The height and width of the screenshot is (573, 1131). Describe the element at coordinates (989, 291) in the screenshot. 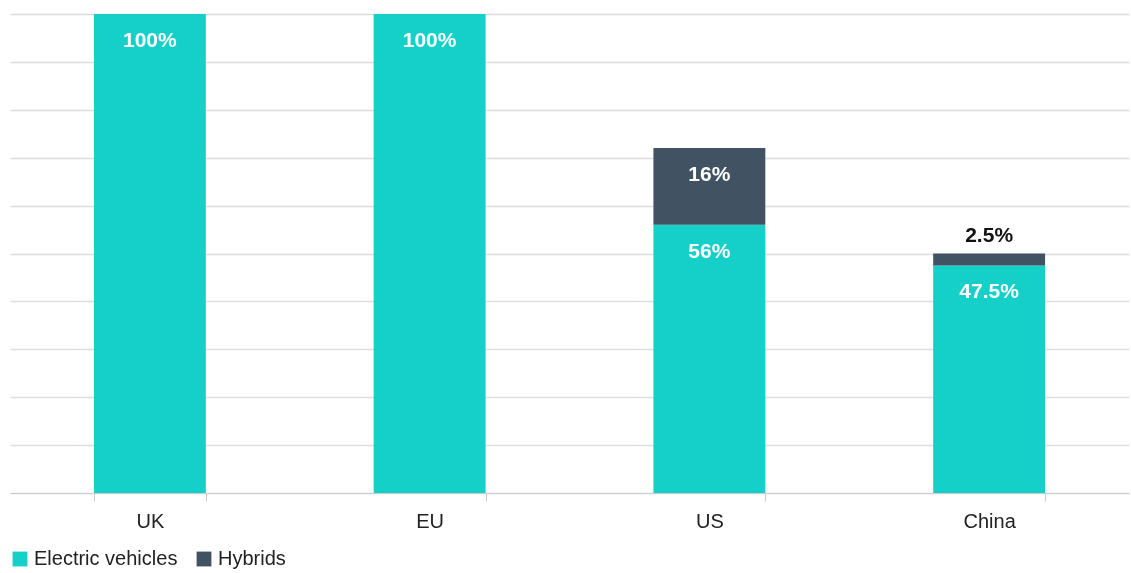

I see `data-label: 47.5%` at that location.